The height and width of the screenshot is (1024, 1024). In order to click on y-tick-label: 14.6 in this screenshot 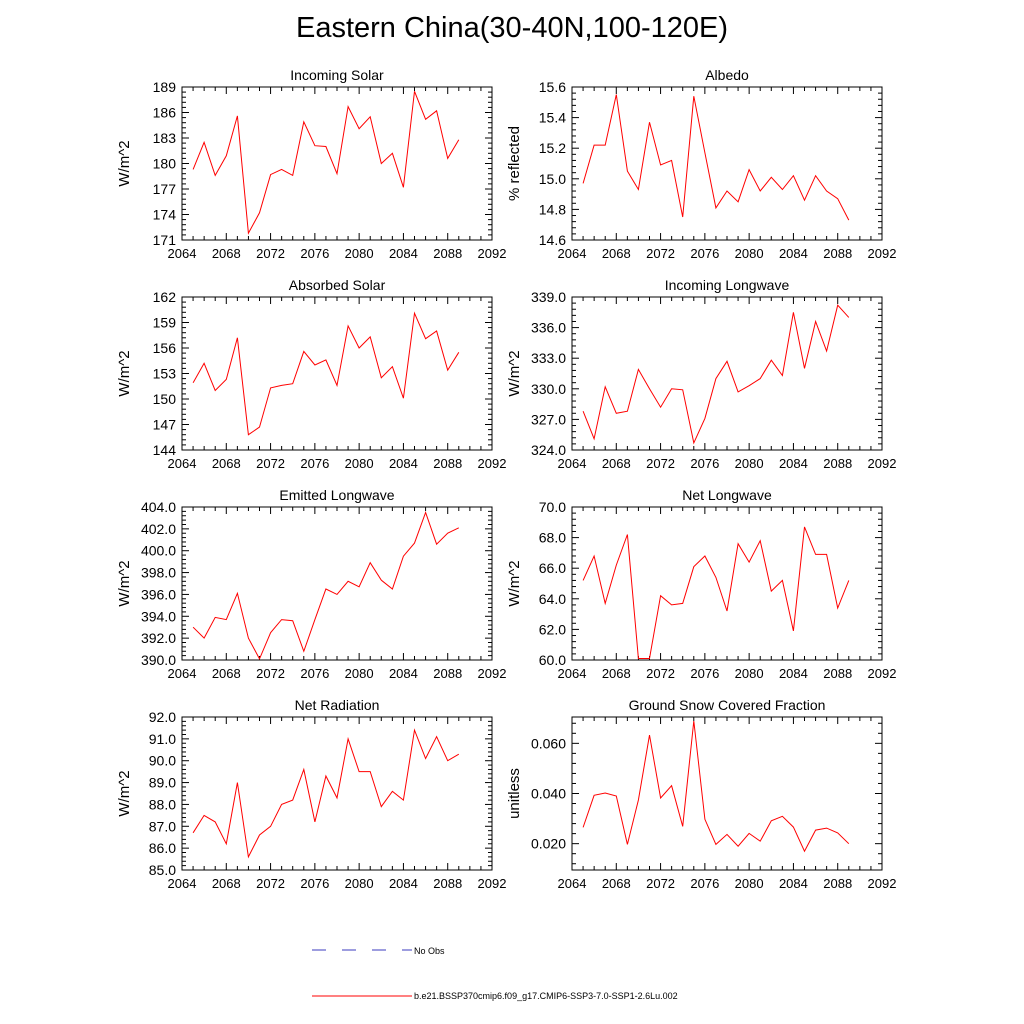, I will do `click(552, 240)`.